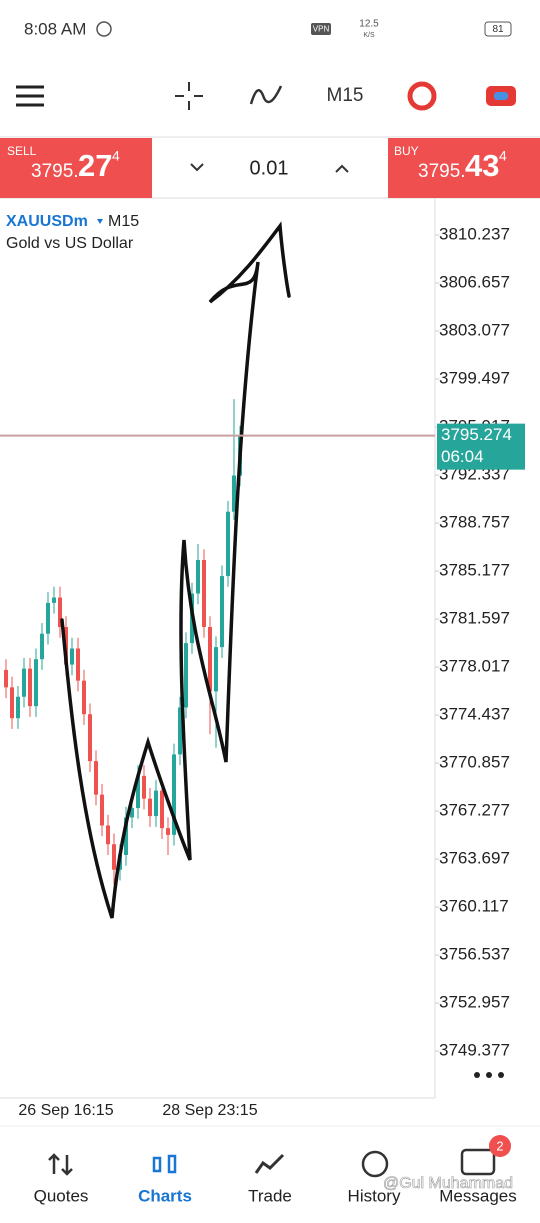 The height and width of the screenshot is (1223, 540). I want to click on y-tick-label: 3799.497, so click(474, 377).